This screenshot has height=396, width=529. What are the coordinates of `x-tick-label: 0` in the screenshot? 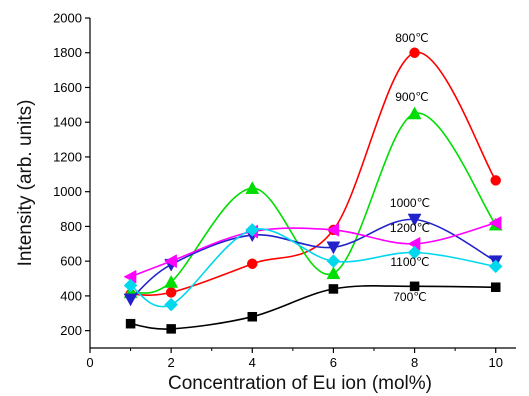 It's located at (89, 362).